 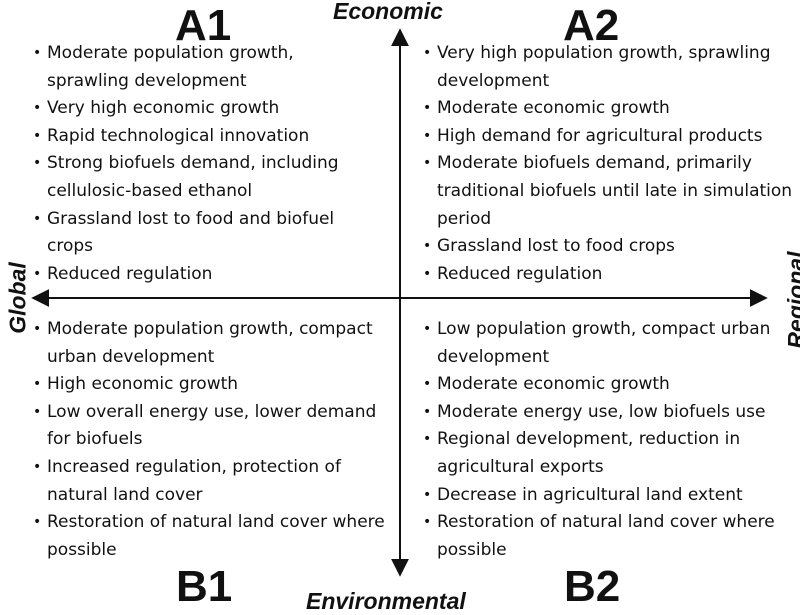 What do you see at coordinates (205, 233) in the screenshot?
I see `list-item: Grassland lost to food and biofuel crops` at bounding box center [205, 233].